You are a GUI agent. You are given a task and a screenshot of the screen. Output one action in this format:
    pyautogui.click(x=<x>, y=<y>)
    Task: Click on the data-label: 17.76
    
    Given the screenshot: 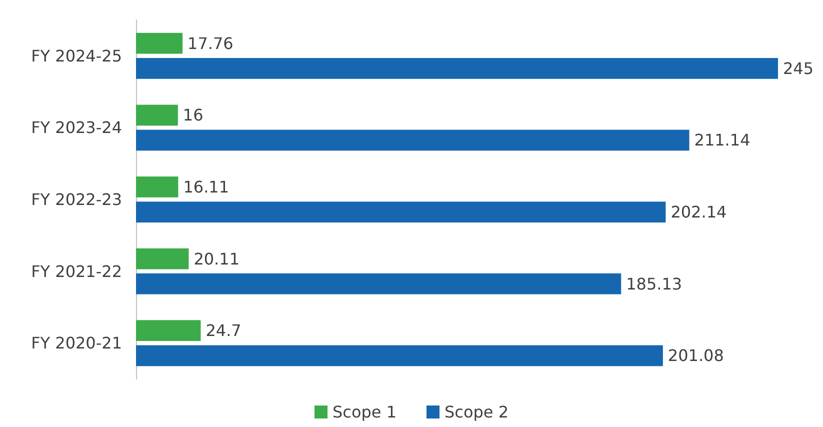 What is the action you would take?
    pyautogui.click(x=211, y=43)
    